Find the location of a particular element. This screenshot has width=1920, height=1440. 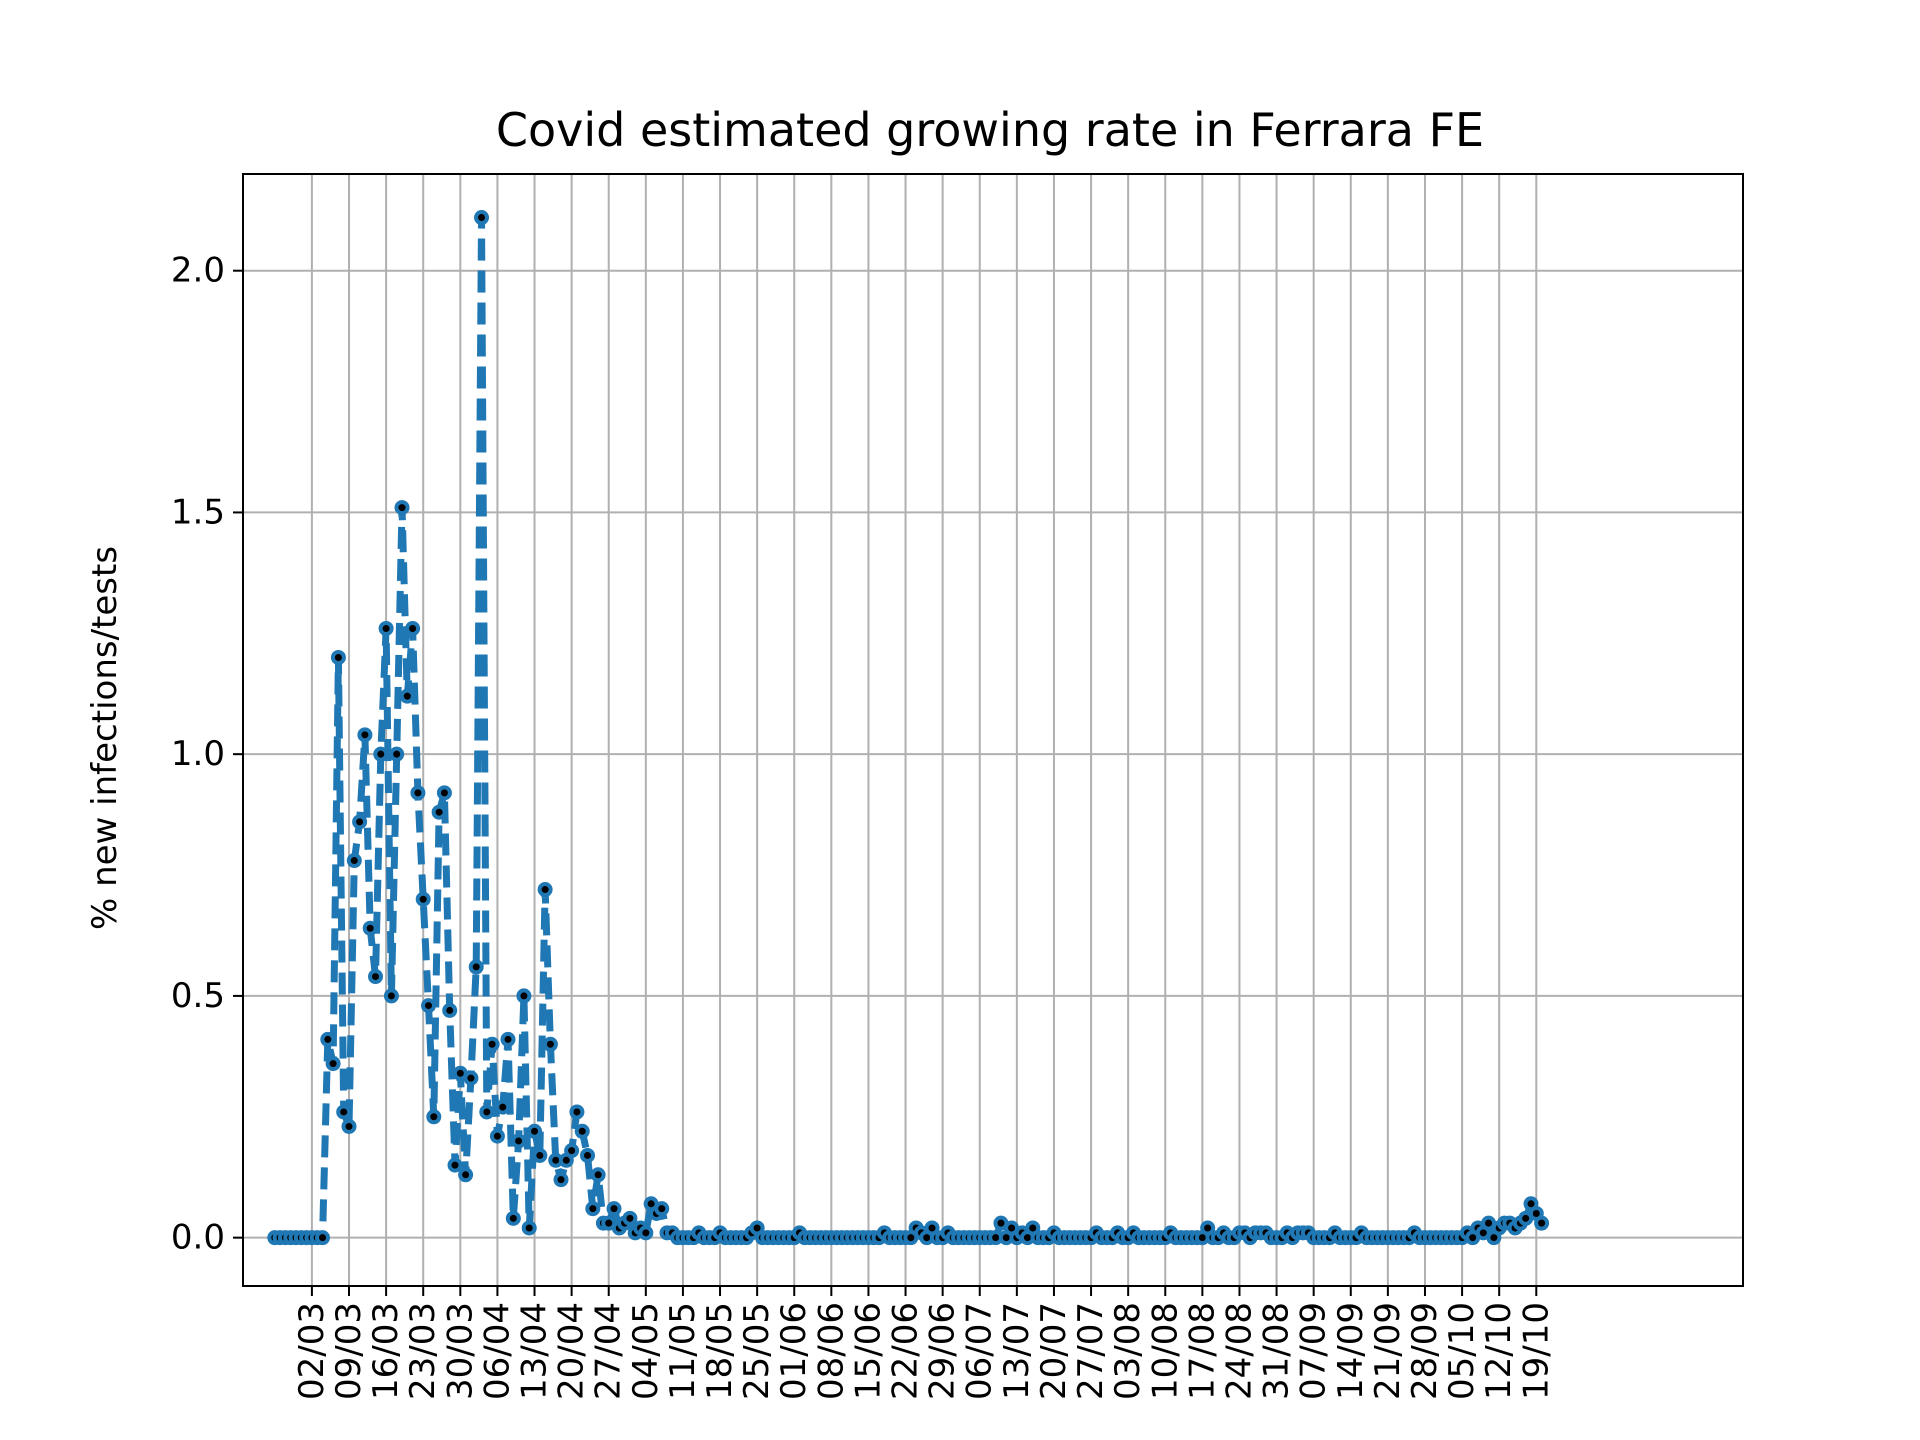

x-tick-label: 06/07 is located at coordinates (980, 1351).